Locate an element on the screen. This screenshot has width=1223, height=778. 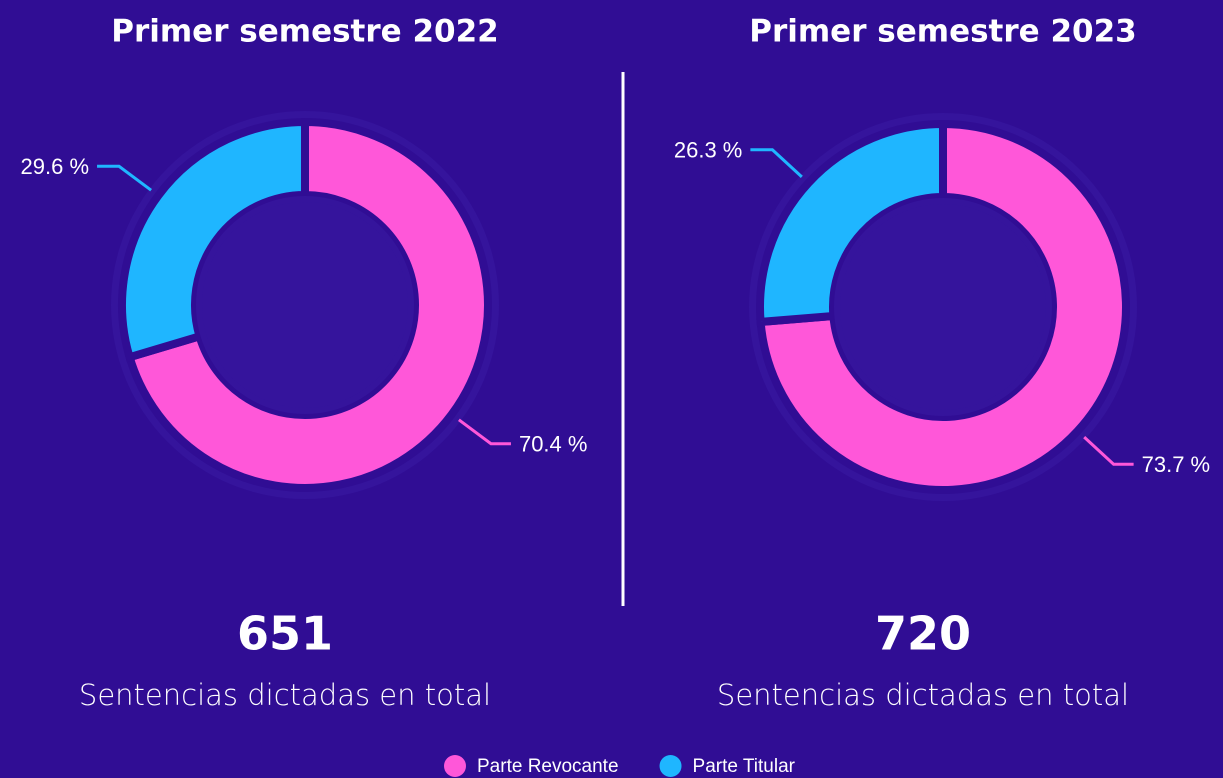
total-value: 720 is located at coordinates (923, 634).